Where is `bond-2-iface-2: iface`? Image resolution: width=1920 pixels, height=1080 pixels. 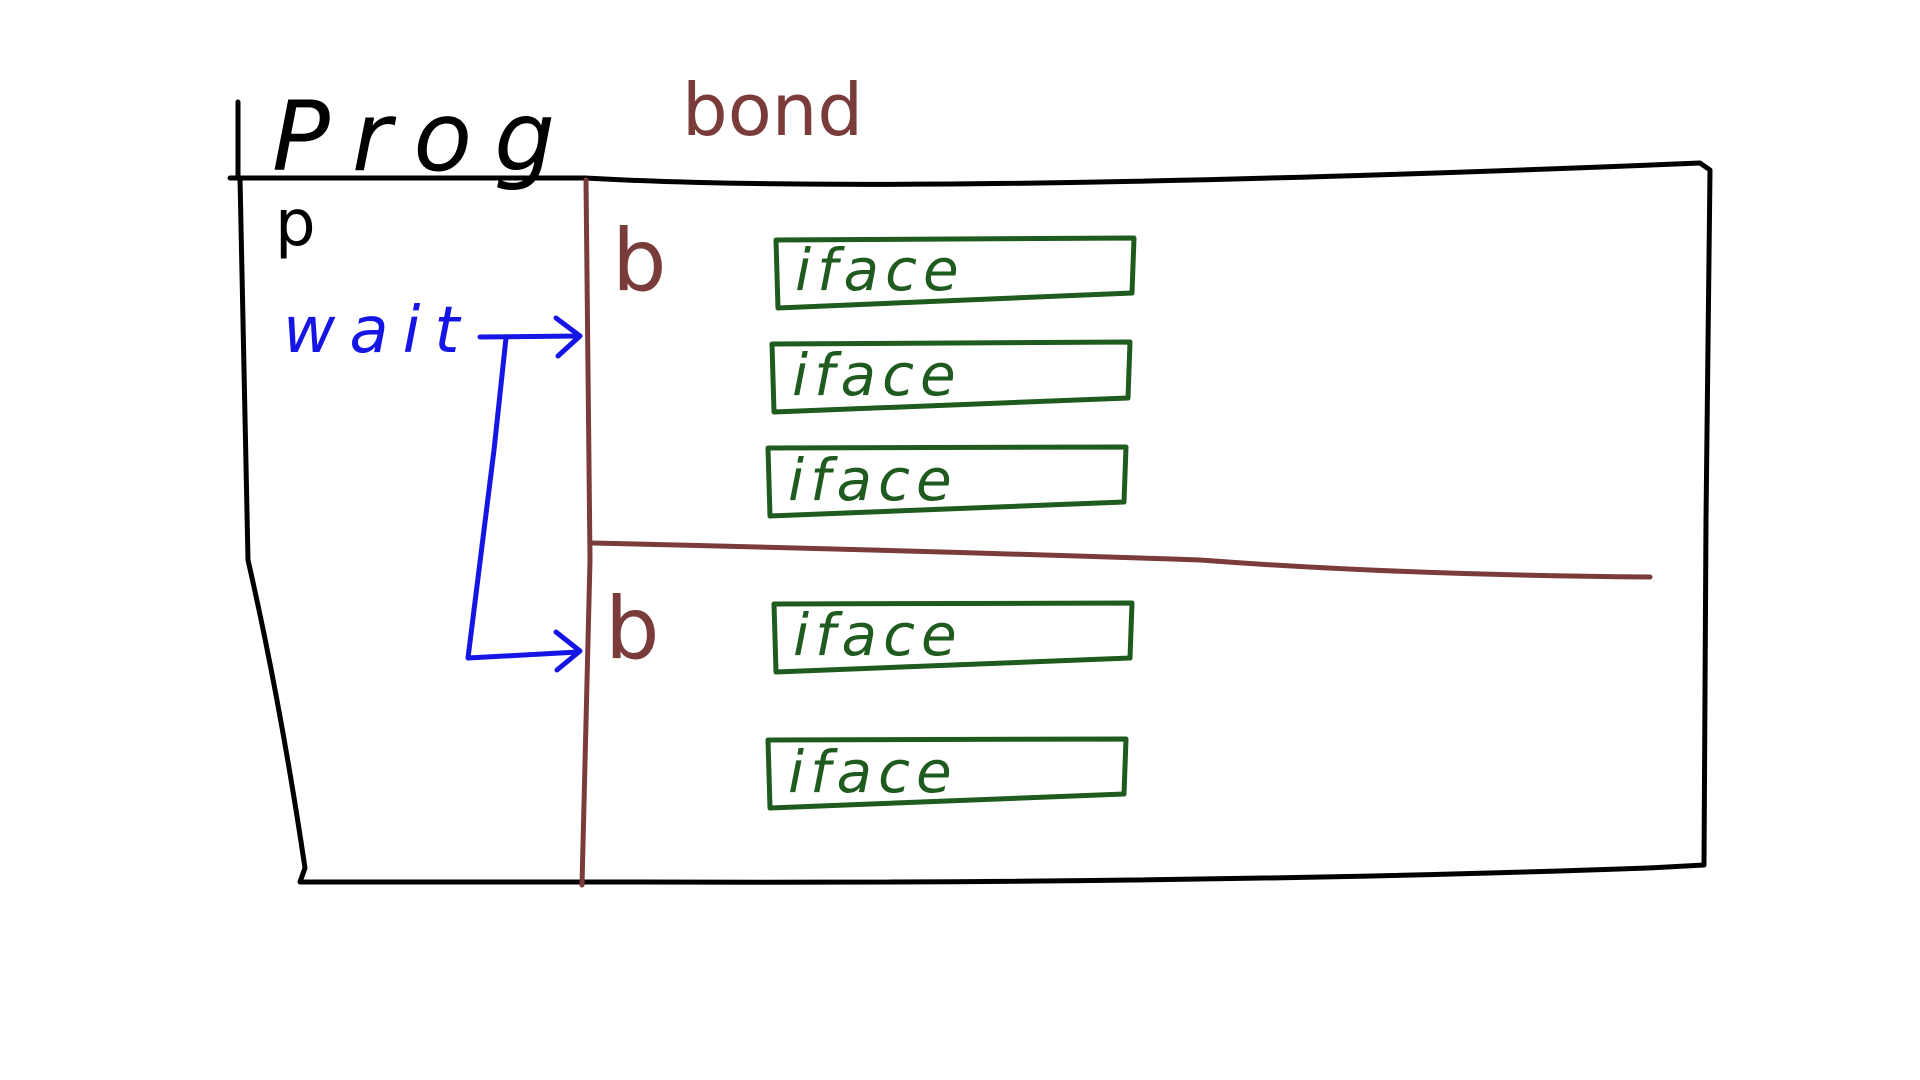 bond-2-iface-2: iface is located at coordinates (947, 773).